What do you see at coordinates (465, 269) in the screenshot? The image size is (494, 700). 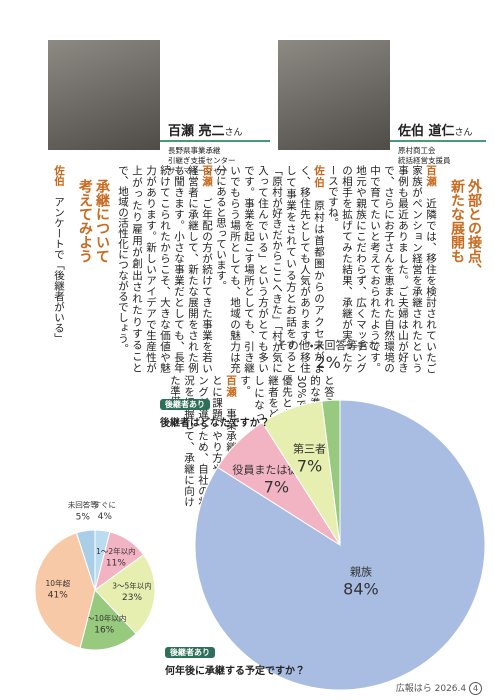 I see `section-heading: 外部との接点、 新たな展開も` at bounding box center [465, 269].